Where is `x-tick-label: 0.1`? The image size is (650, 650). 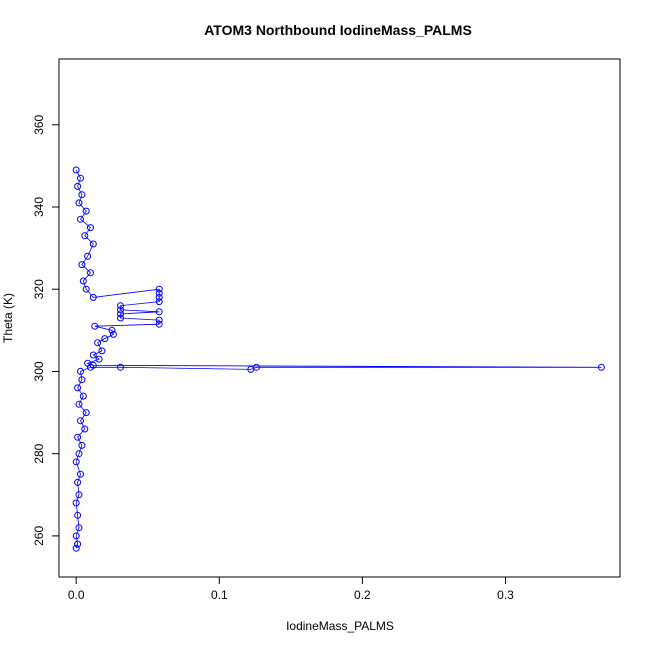 x-tick-label: 0.1 is located at coordinates (219, 595).